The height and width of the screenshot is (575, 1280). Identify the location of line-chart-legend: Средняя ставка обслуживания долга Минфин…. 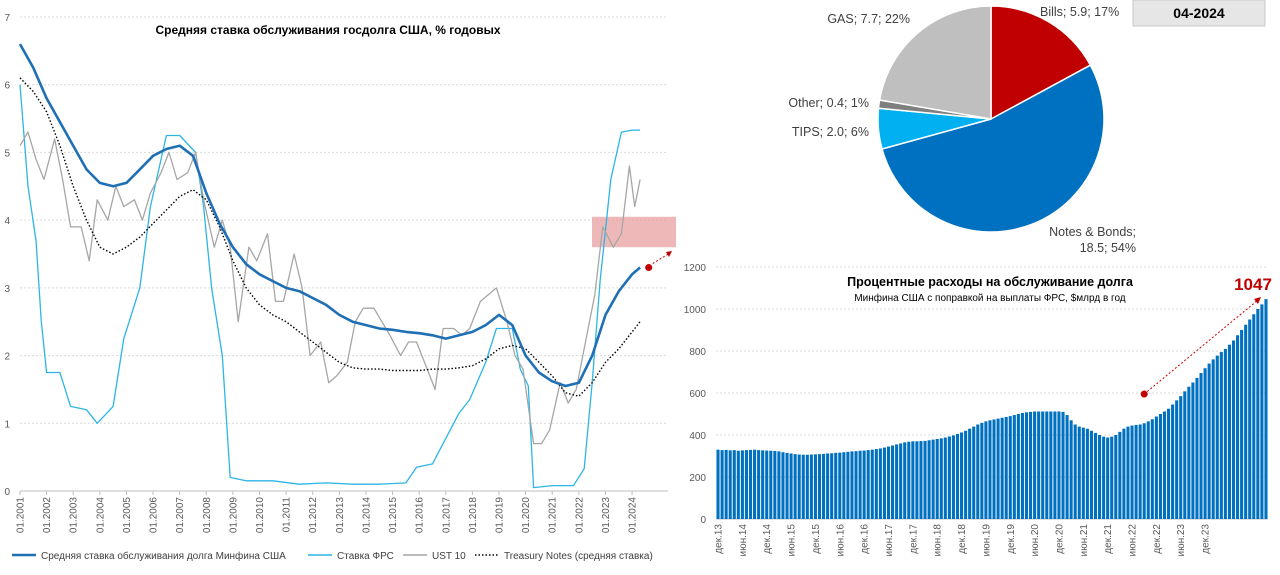
(332, 556).